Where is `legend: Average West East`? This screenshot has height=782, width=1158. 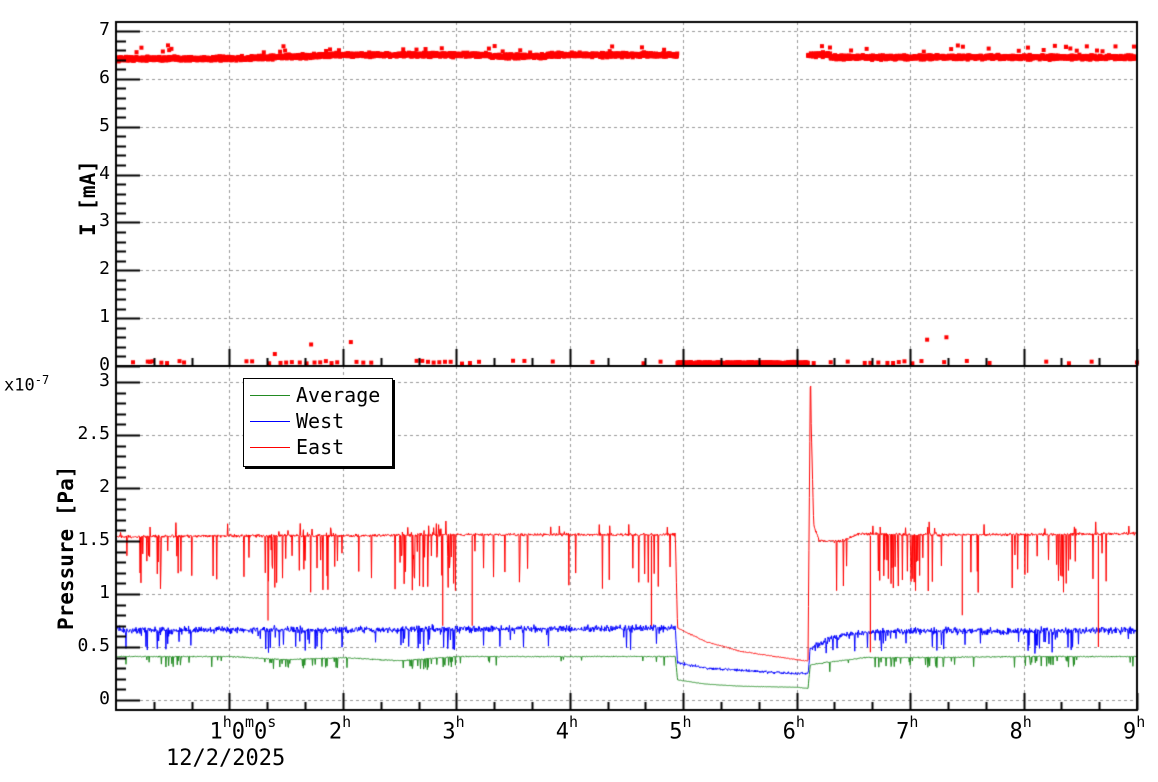 legend: Average West East is located at coordinates (318, 422).